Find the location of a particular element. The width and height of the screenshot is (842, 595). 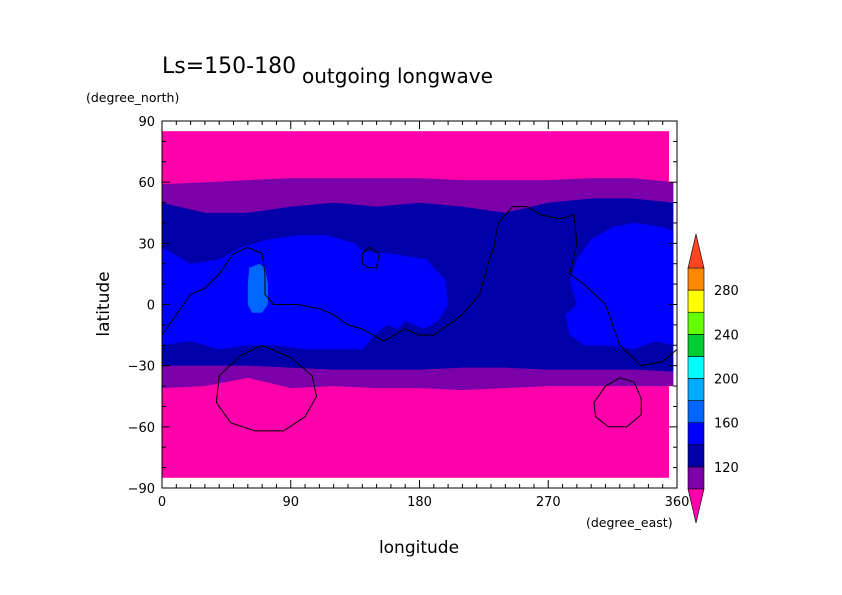

y-tick-label: −60 is located at coordinates (141, 428).